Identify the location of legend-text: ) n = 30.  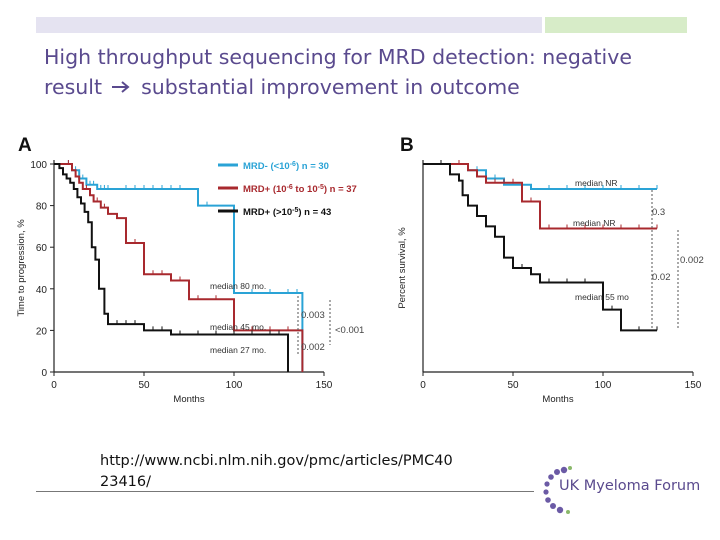
(312, 166).